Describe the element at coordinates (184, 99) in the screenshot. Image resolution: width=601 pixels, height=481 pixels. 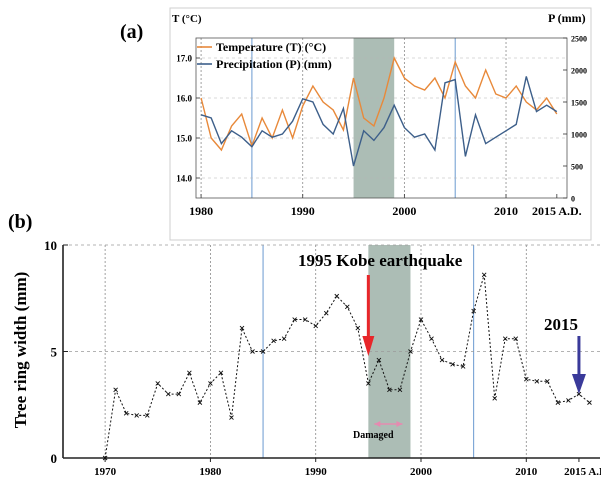
I see `panel-a-left-tick-label: 16.0` at that location.